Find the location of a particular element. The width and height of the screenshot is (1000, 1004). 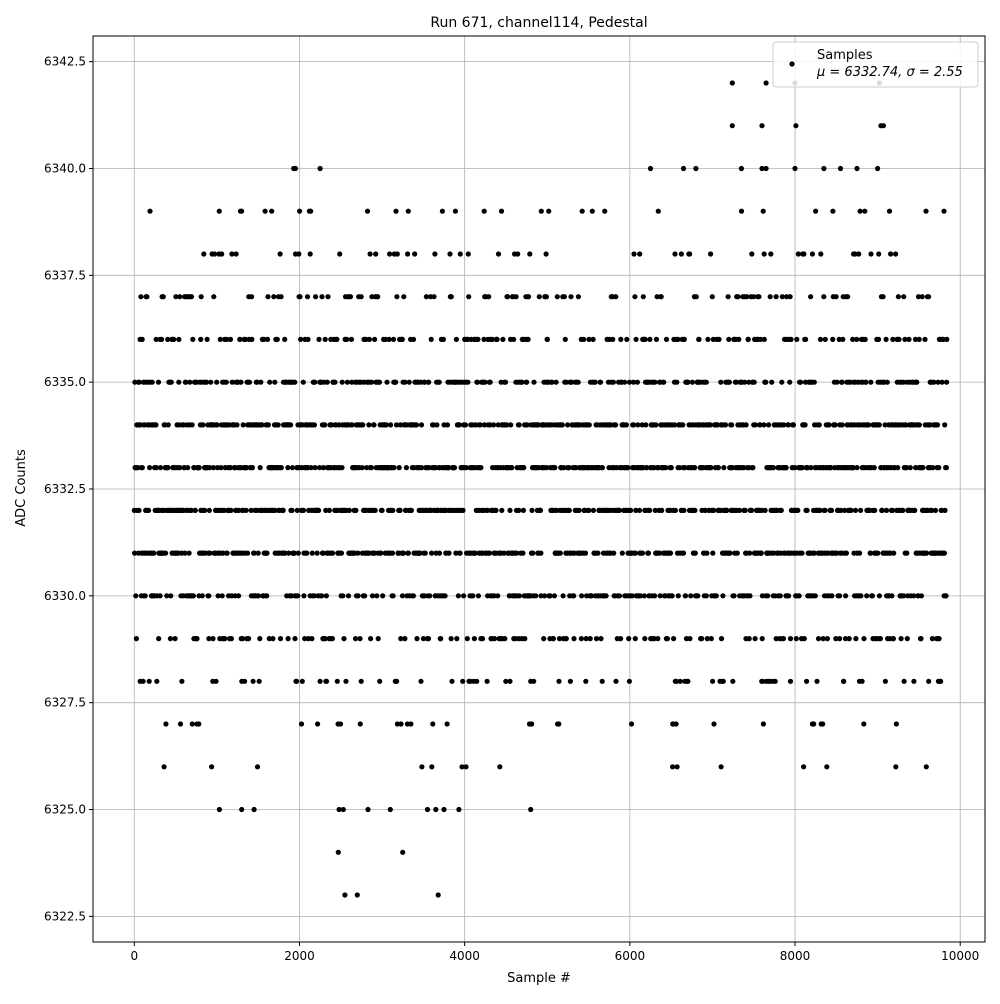

x-tick-label: 0 is located at coordinates (134, 956).